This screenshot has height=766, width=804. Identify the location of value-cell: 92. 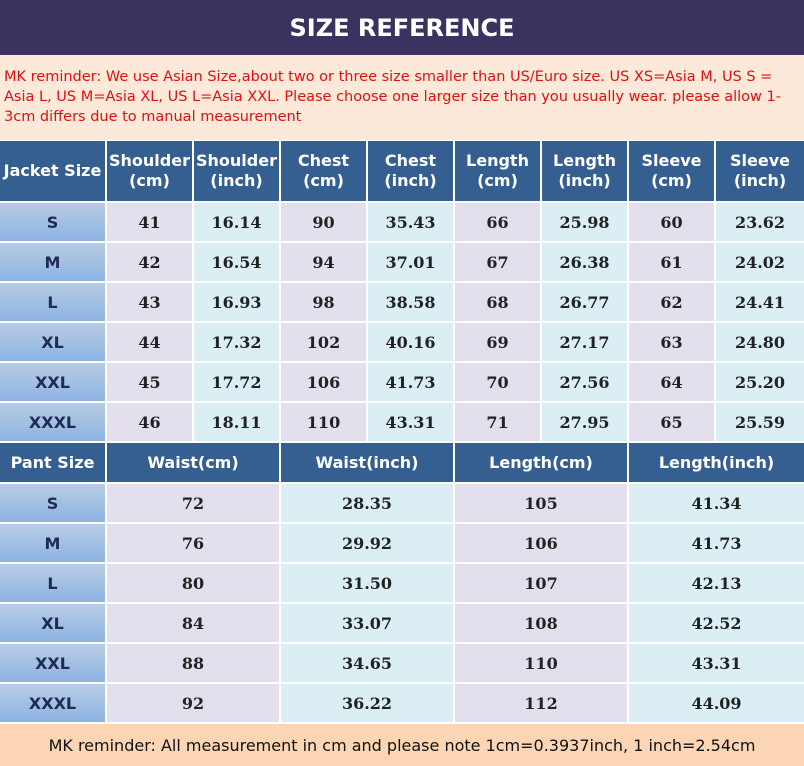
(194, 704).